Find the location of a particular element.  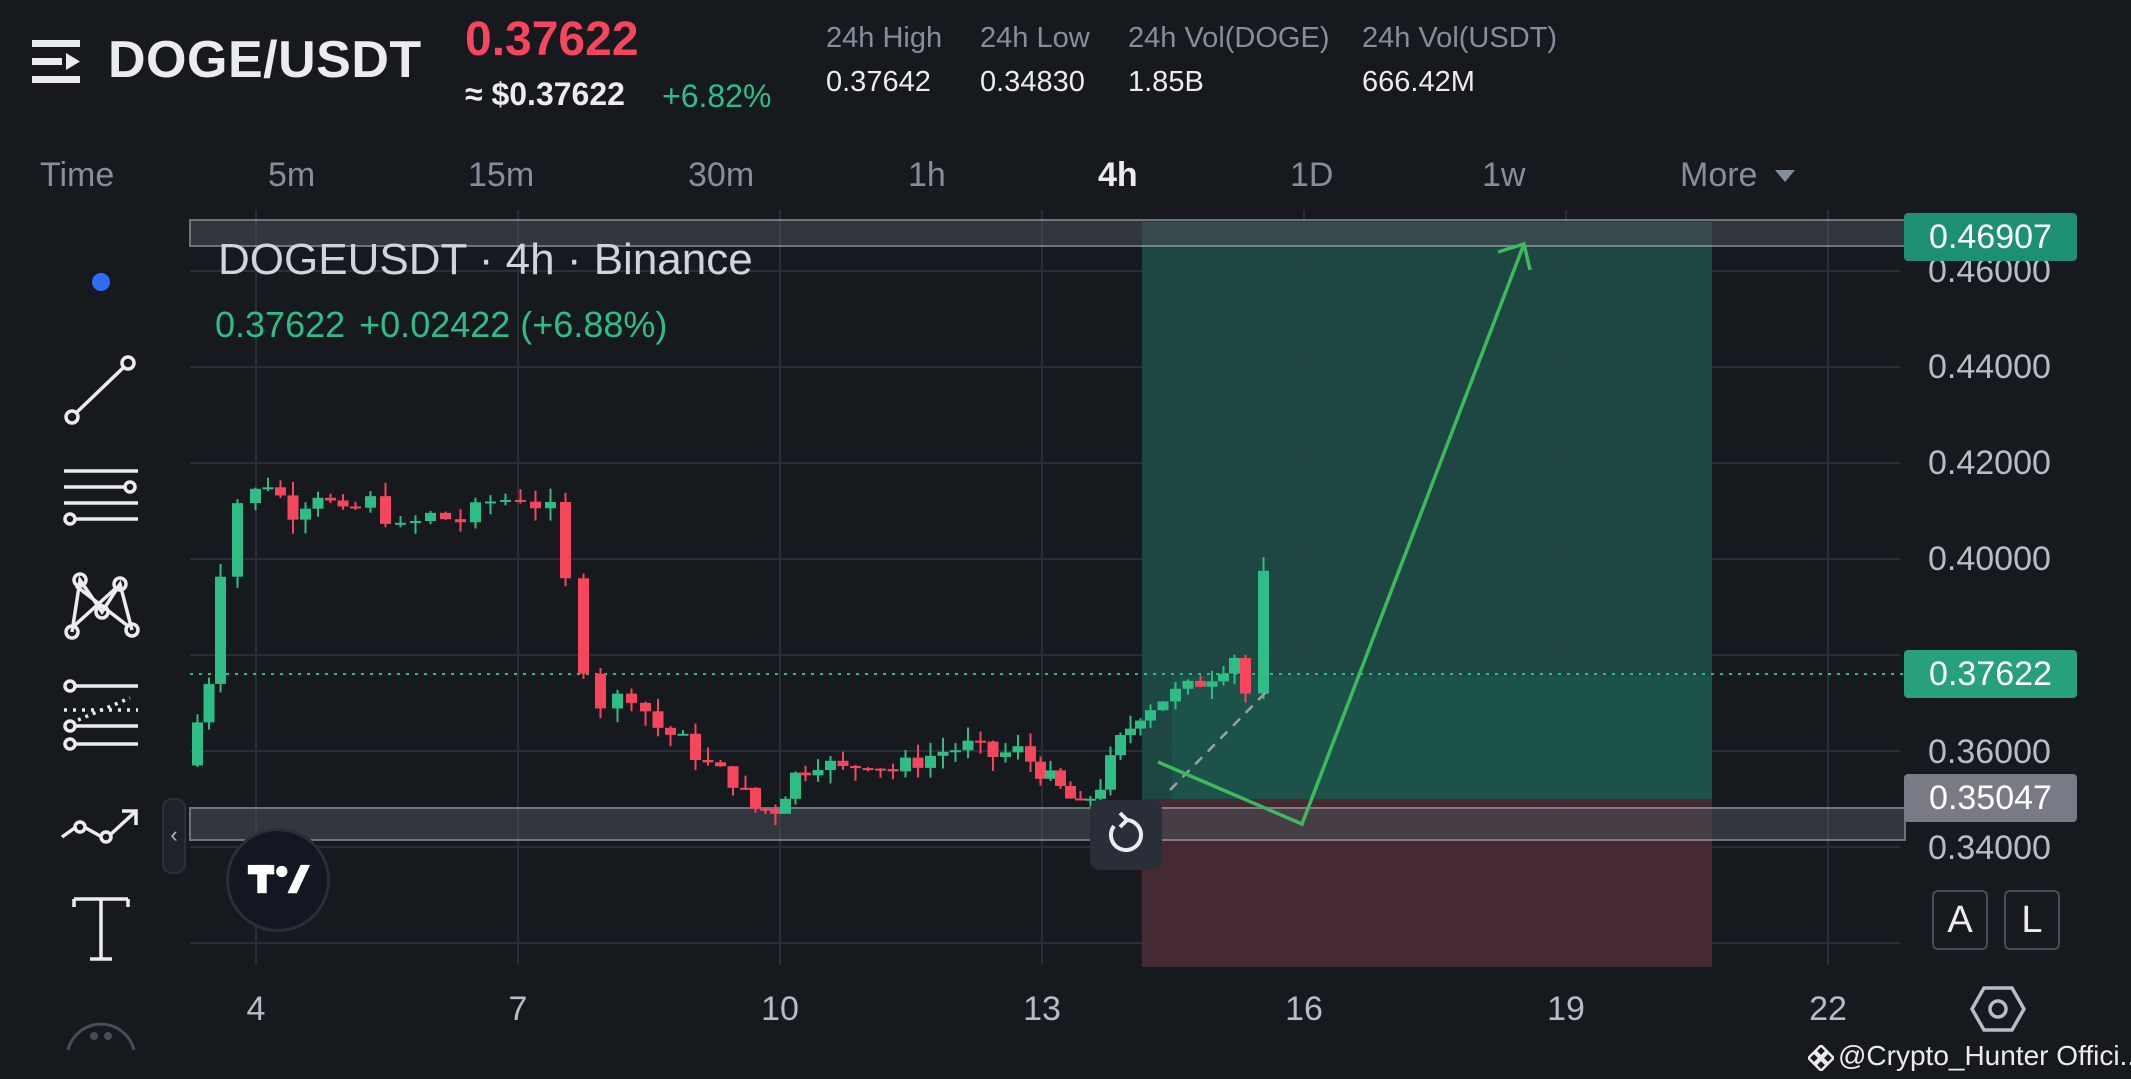

date-tick: 13 is located at coordinates (1042, 1009).